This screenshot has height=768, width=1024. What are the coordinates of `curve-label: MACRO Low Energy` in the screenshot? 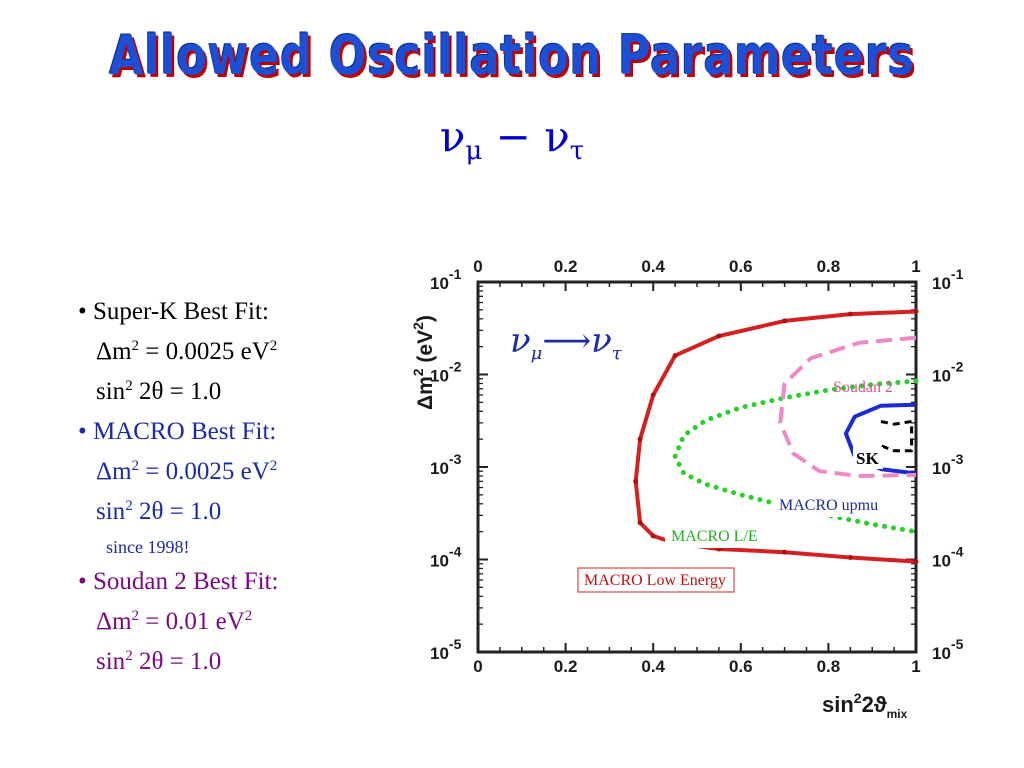 It's located at (655, 580).